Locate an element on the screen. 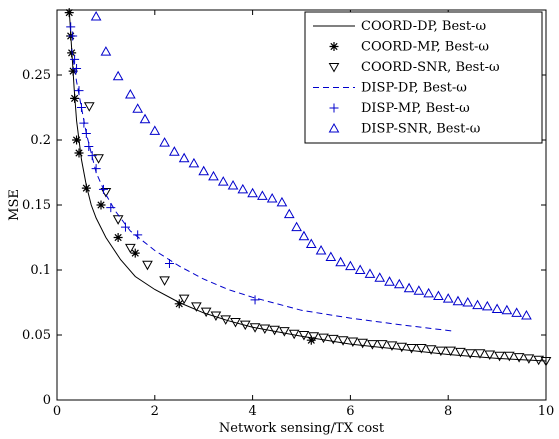 Image resolution: width=559 pixels, height=439 pixels. y-tick-label: 0.1 is located at coordinates (40, 270).